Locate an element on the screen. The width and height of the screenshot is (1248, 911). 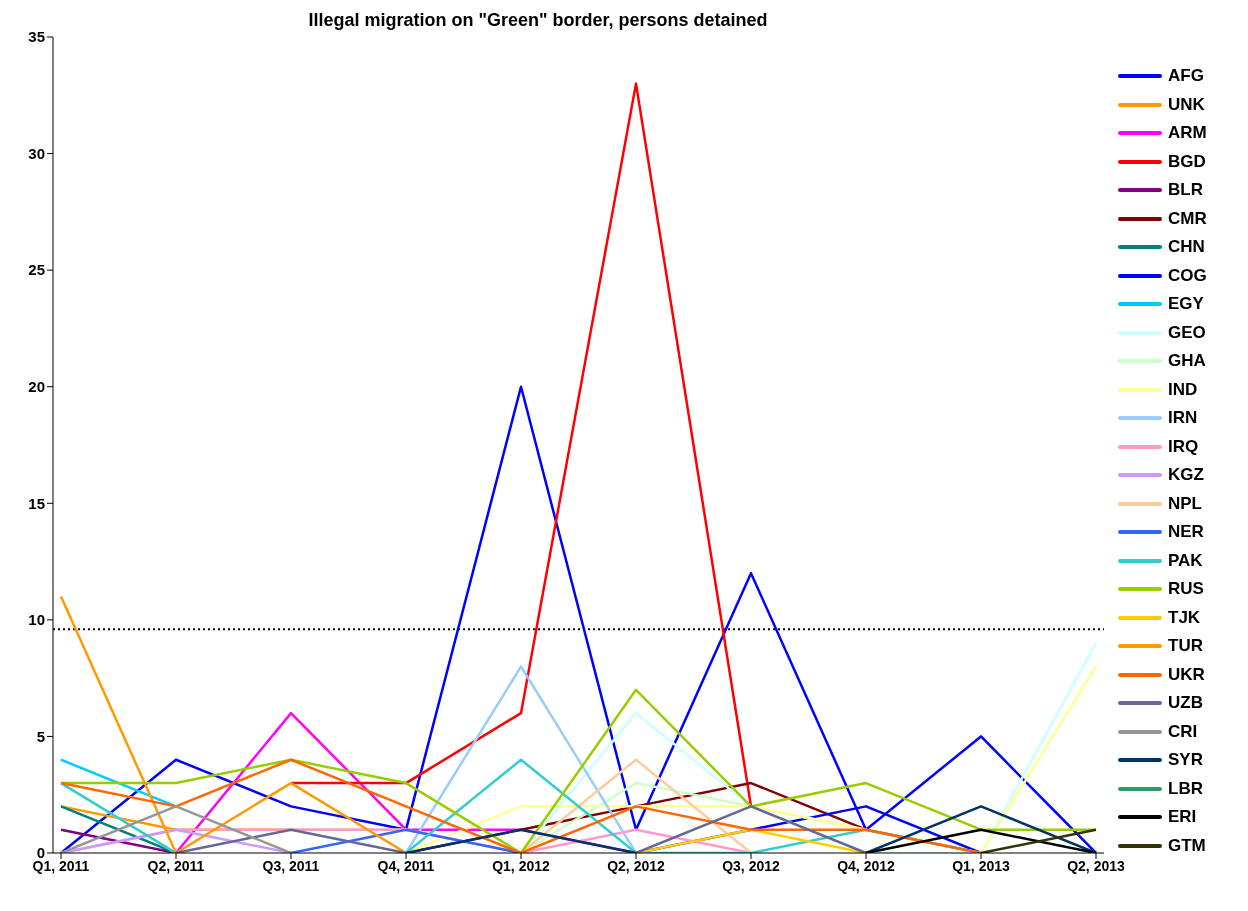
legend-label: IRN is located at coordinates (1183, 418).